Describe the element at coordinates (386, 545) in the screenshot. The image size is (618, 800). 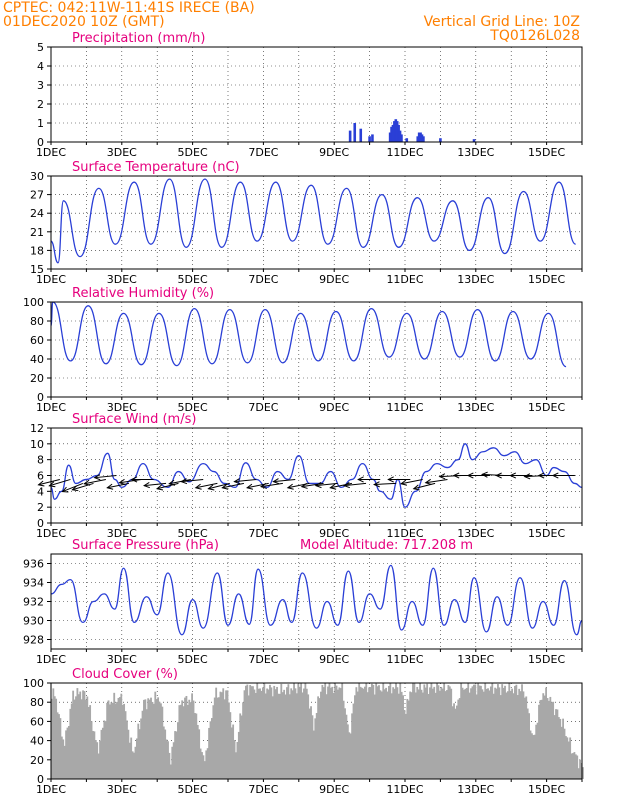
I see `model-altitude: Model Altitude: 717.208 m` at that location.